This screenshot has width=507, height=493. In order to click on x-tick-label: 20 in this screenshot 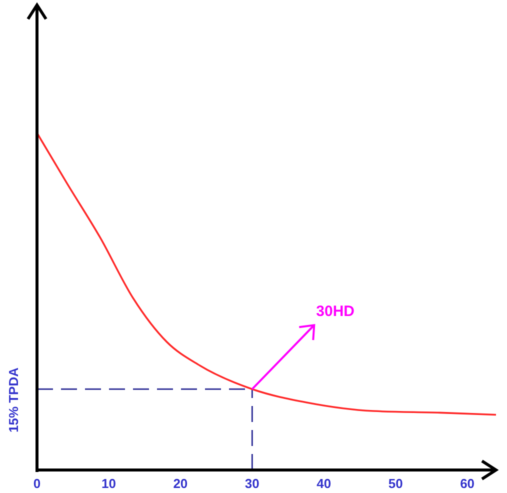, I will do `click(180, 483)`.